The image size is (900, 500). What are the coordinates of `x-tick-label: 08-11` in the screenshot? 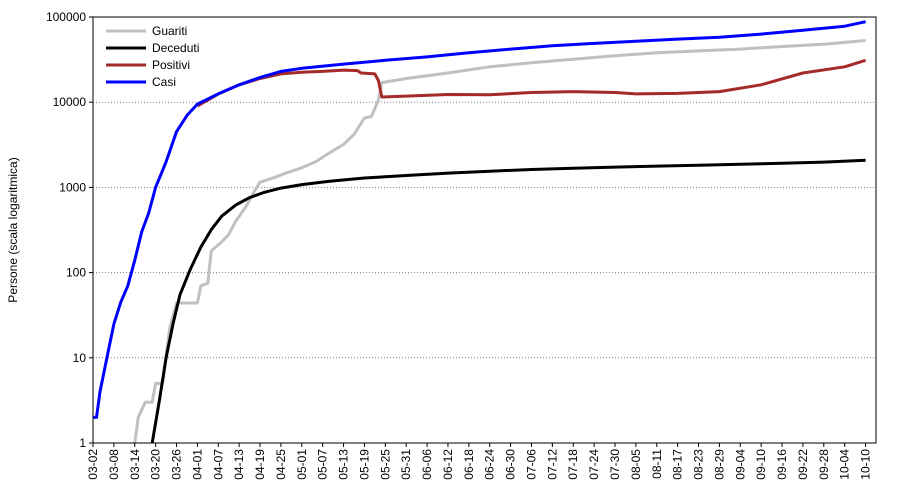 It's located at (657, 464).